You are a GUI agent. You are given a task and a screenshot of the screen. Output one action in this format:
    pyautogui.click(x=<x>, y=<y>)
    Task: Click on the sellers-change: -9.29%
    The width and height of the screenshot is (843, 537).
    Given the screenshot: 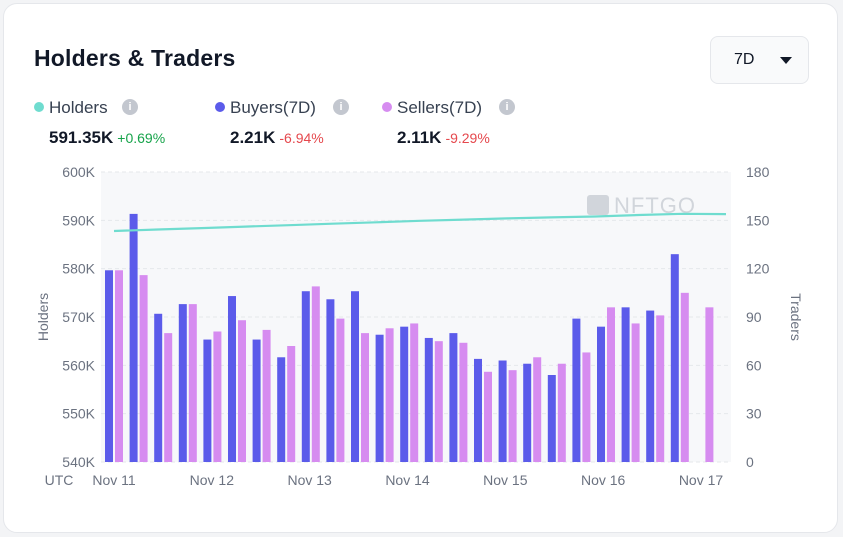 What is the action you would take?
    pyautogui.click(x=467, y=138)
    